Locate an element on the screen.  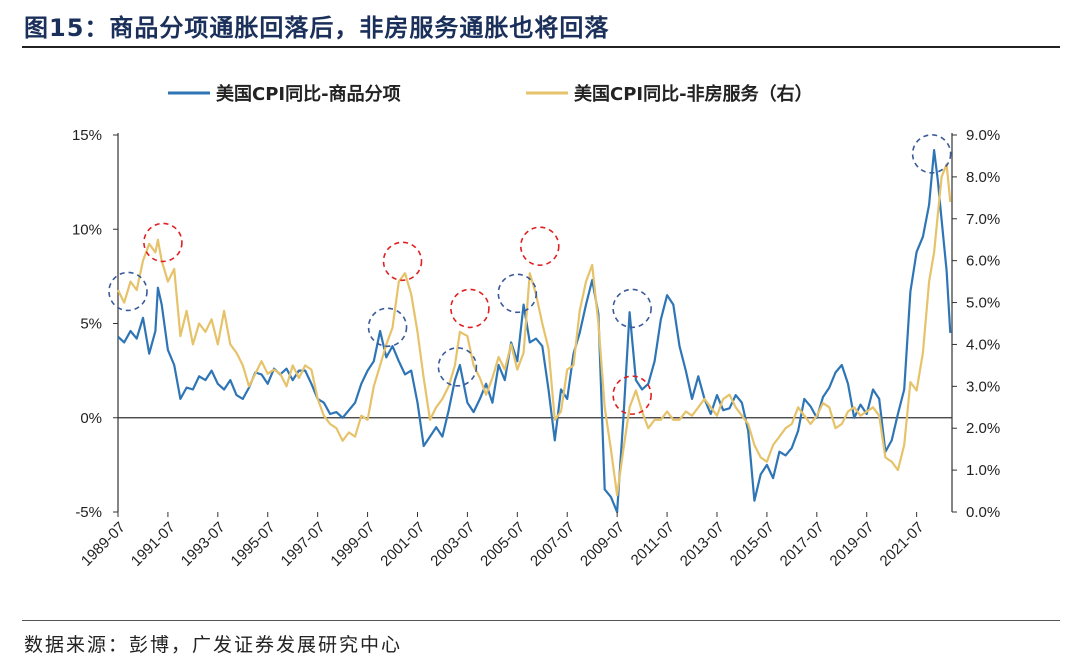
x-tick-label: 1993-07 is located at coordinates (203, 544).